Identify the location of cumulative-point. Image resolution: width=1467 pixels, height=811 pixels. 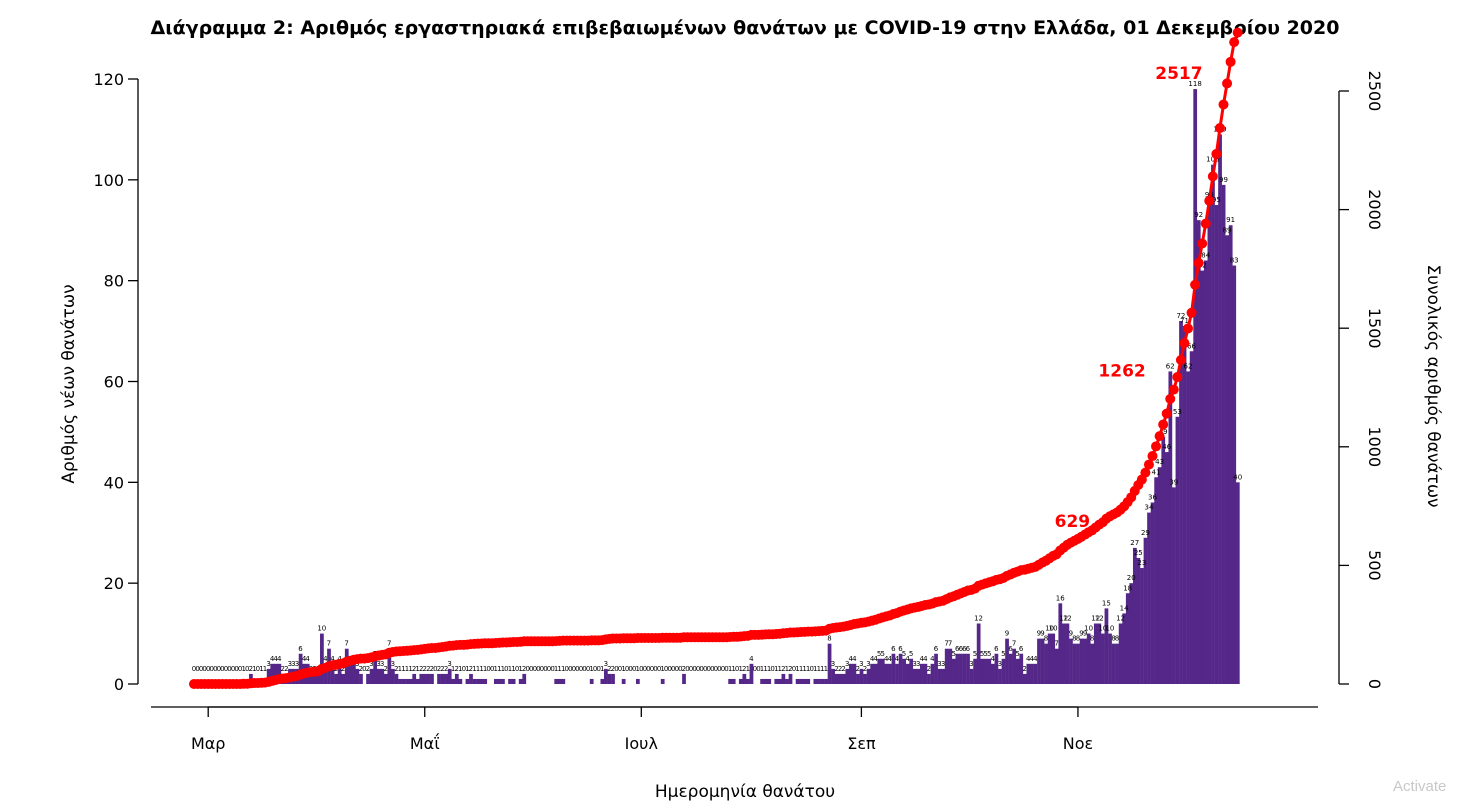
(1216, 153).